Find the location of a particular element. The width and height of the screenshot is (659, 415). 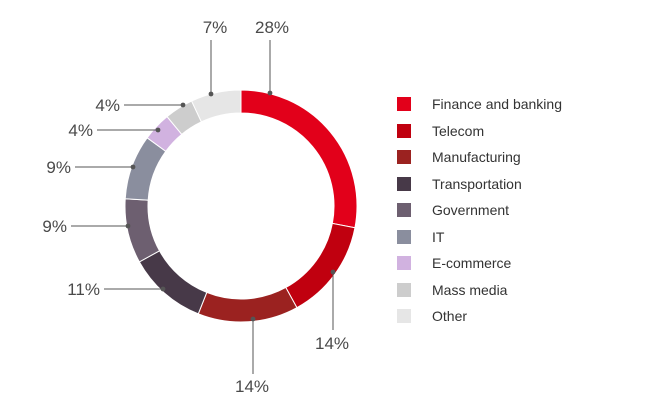

data-label-e-commerce: 4% is located at coordinates (80, 130).